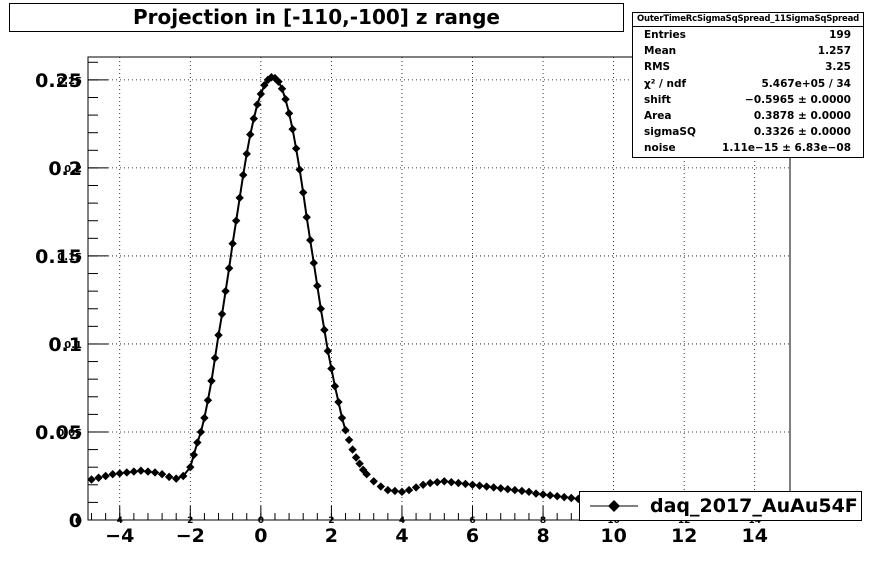 The height and width of the screenshot is (578, 878). Describe the element at coordinates (665, 83) in the screenshot. I see `stats-key: χ² / ndf` at that location.